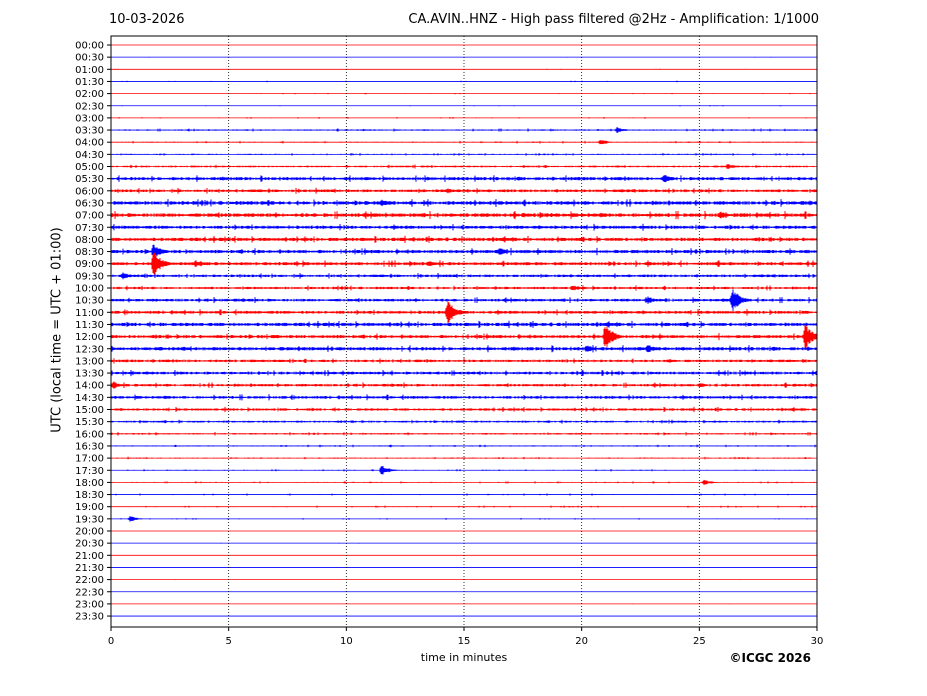 The height and width of the screenshot is (696, 927). What do you see at coordinates (89, 179) in the screenshot?
I see `y-tick-label: 05:30` at bounding box center [89, 179].